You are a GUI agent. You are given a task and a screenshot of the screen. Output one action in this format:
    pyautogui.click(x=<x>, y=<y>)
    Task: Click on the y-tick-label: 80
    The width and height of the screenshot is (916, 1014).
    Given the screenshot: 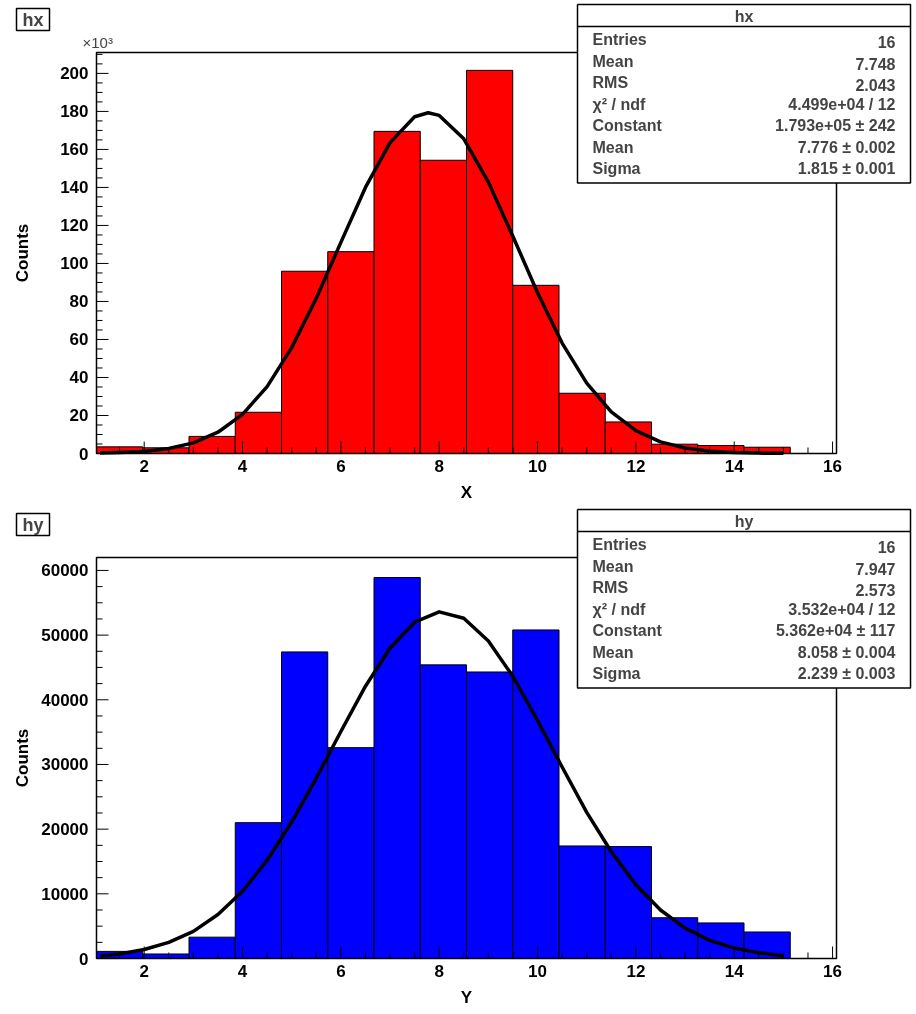 What is the action you would take?
    pyautogui.click(x=79, y=302)
    